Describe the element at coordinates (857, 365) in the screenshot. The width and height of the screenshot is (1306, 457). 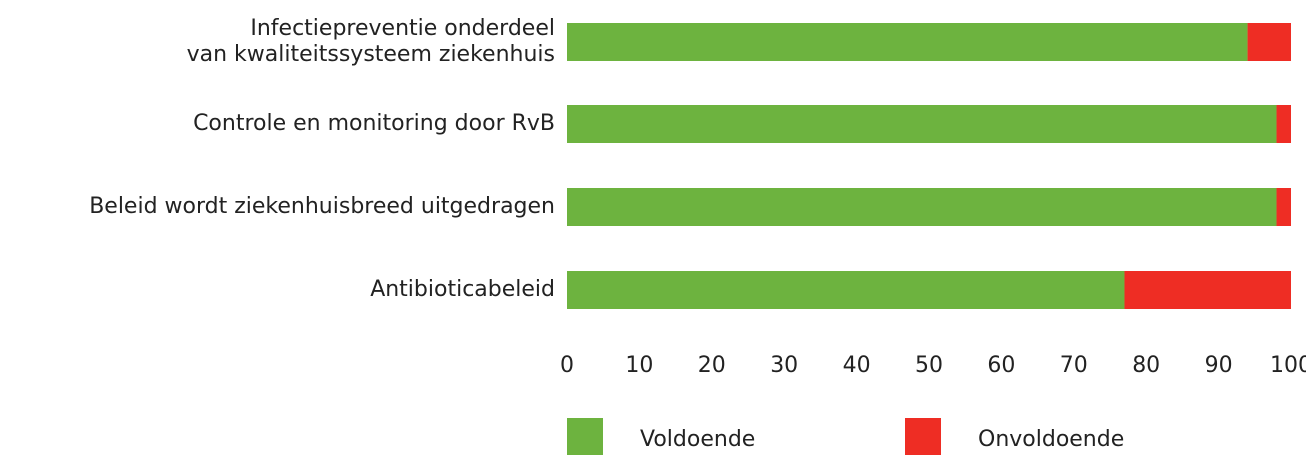
I see `x-tick-label: 40` at that location.